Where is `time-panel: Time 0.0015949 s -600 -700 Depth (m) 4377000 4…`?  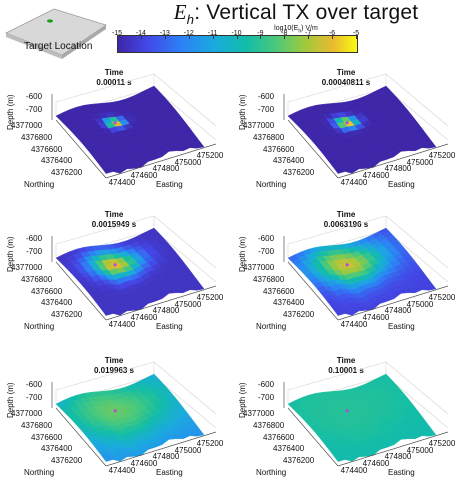 time-panel: Time 0.0015949 s -600 -700 Depth (m) 4377000 4… is located at coordinates (114, 277).